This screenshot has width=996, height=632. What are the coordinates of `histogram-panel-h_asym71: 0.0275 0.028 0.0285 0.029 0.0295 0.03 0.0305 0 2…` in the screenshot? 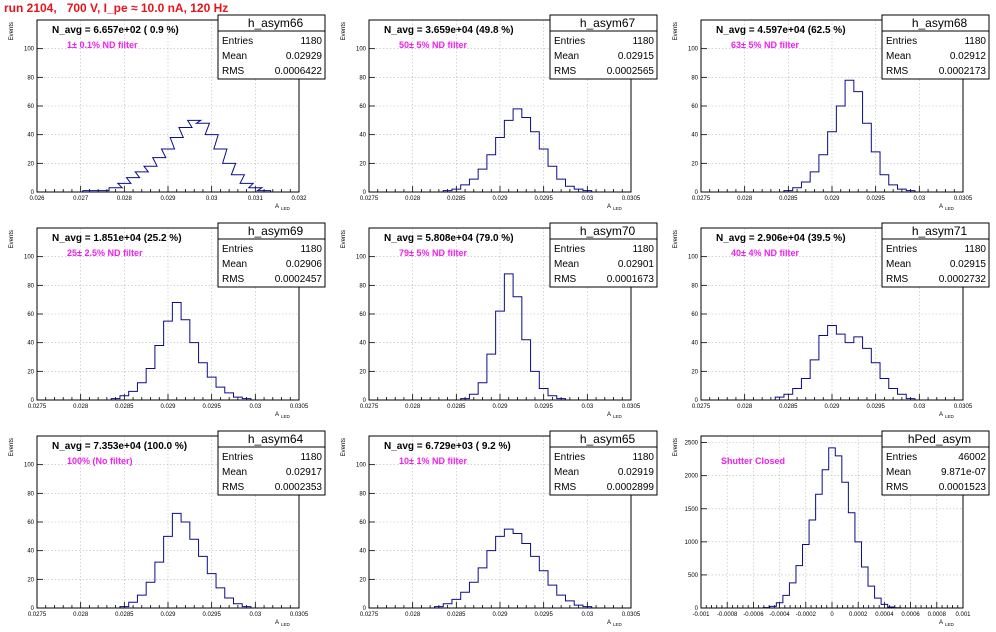 It's located at (830, 321).